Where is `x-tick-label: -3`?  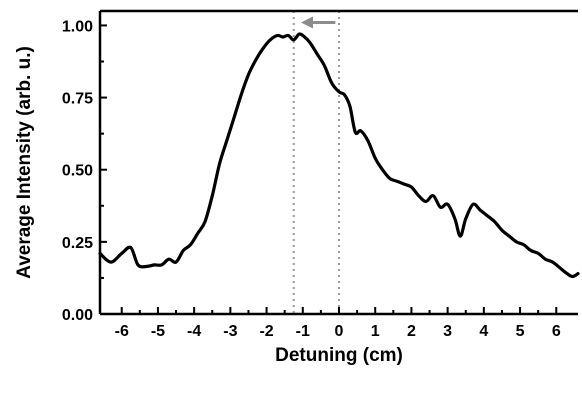 x-tick-label: -3 is located at coordinates (230, 331).